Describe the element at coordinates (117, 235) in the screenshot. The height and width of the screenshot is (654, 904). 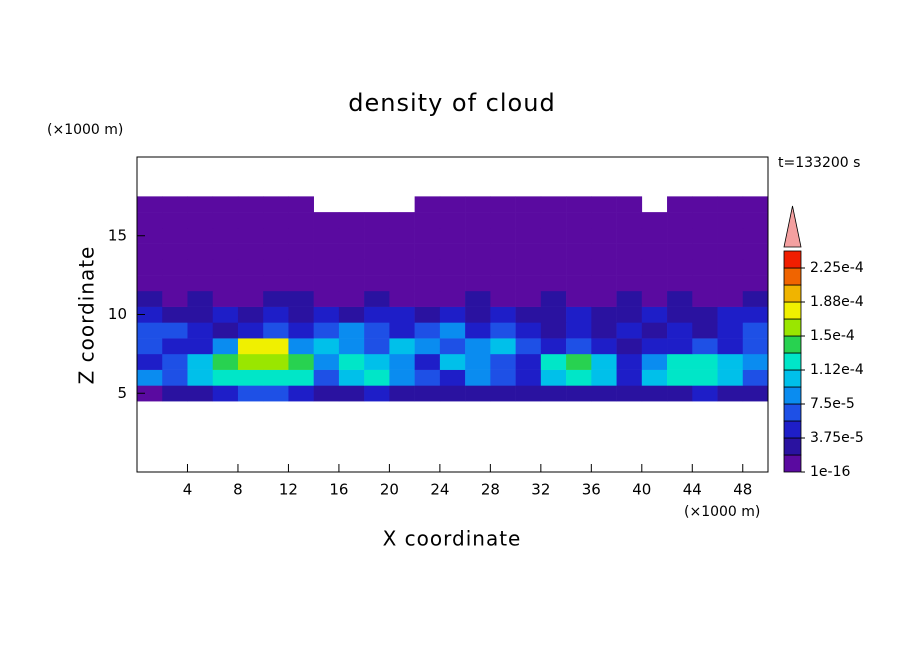
I see `y-tick-label: 15` at that location.